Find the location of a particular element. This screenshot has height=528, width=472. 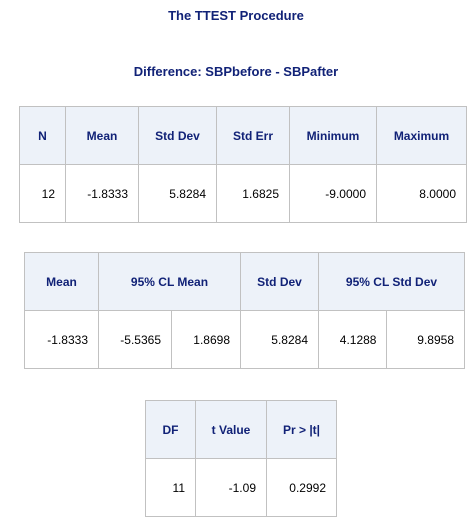

table-row: 11 -1.09 0.2992 is located at coordinates (241, 487).